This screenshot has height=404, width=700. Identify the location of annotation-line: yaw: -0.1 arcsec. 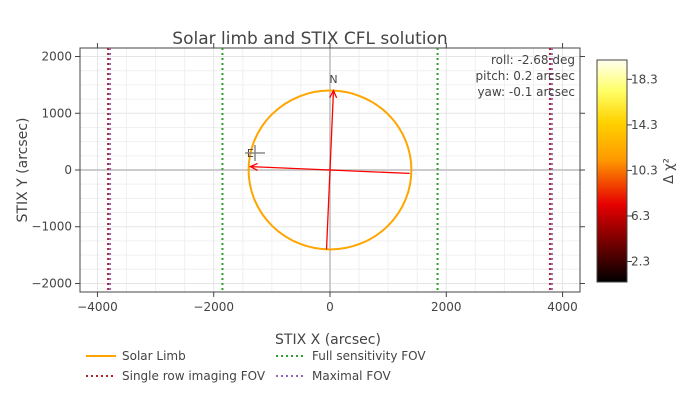
(526, 92).